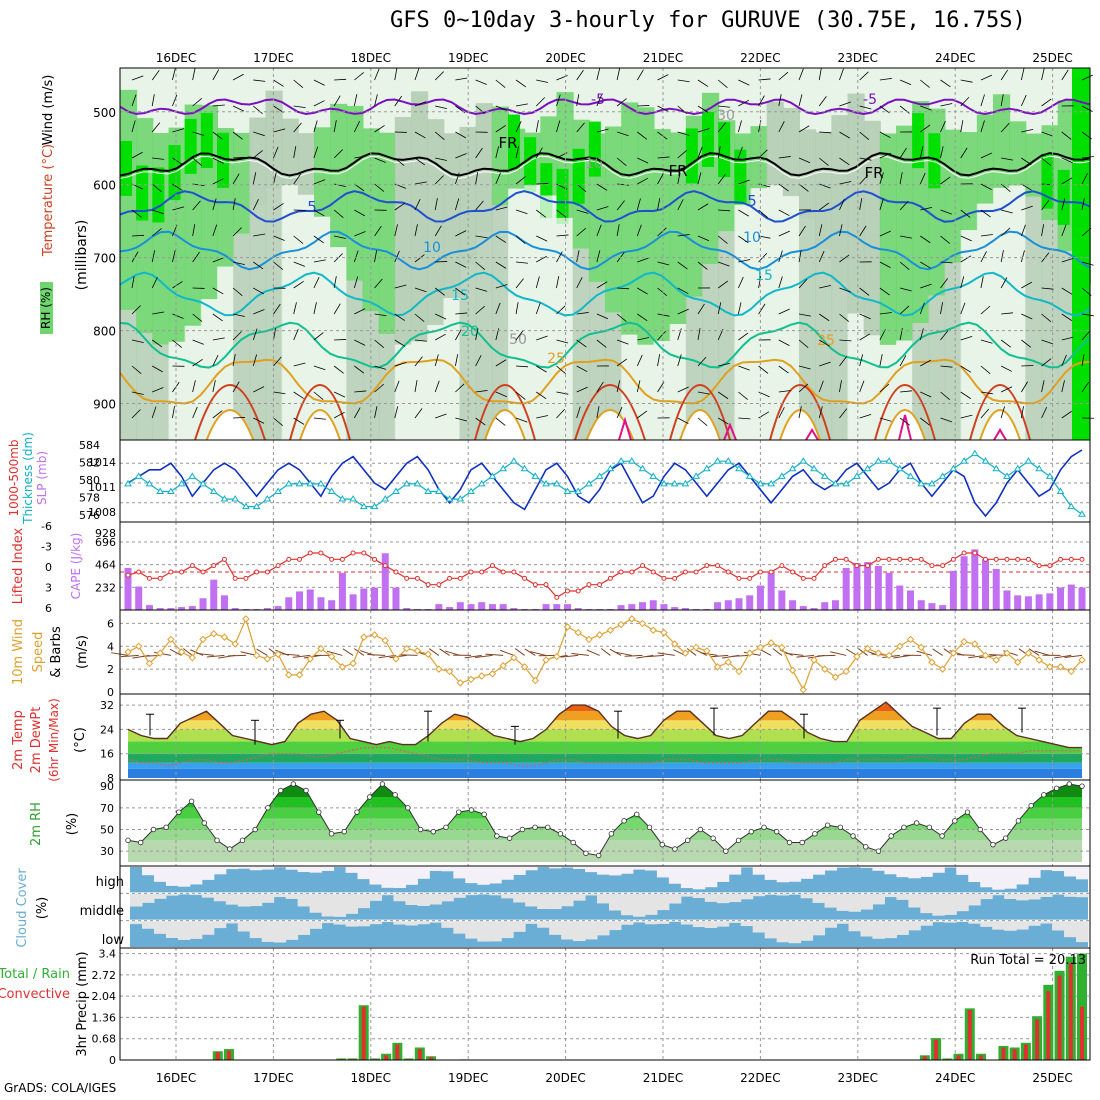 The image size is (1100, 1100). Describe the element at coordinates (905, 412) in the screenshot. I see `isotherm-30-loop` at that location.